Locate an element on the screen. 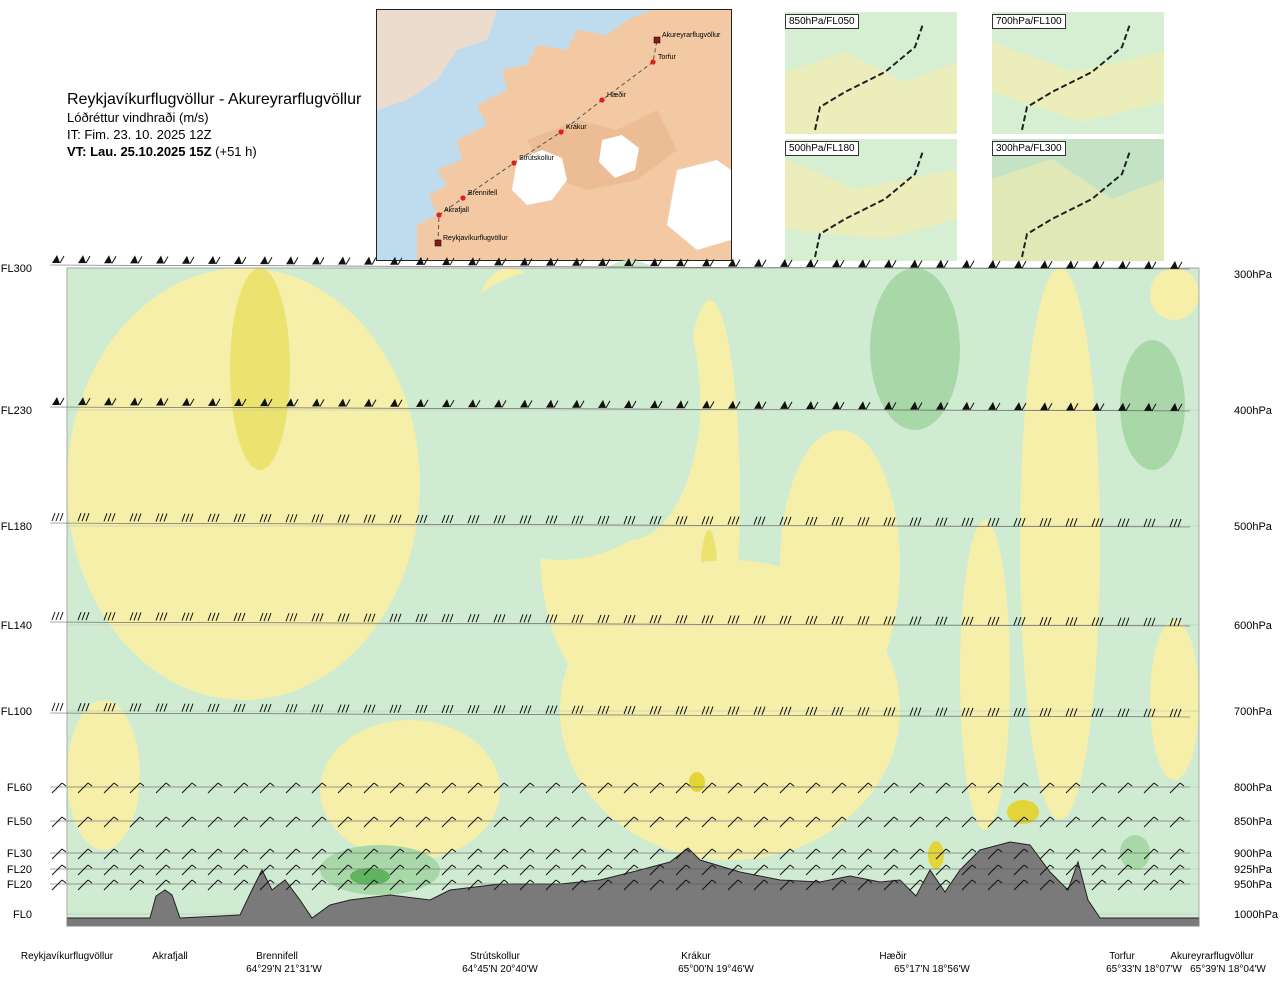 The image size is (1280, 981). waypoint-name: Torfur is located at coordinates (1122, 956).